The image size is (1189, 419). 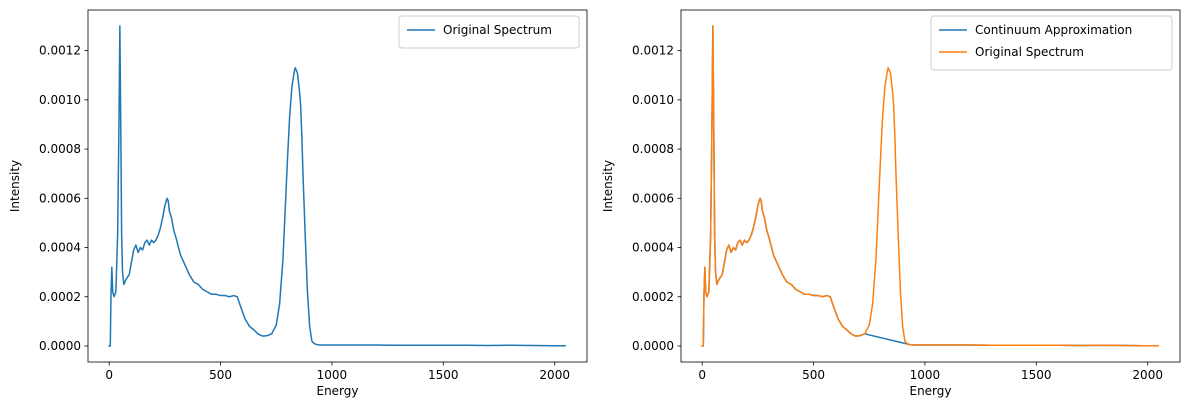 I want to click on legend: Continuum Approximation Original Spectrum, so click(x=1051, y=43).